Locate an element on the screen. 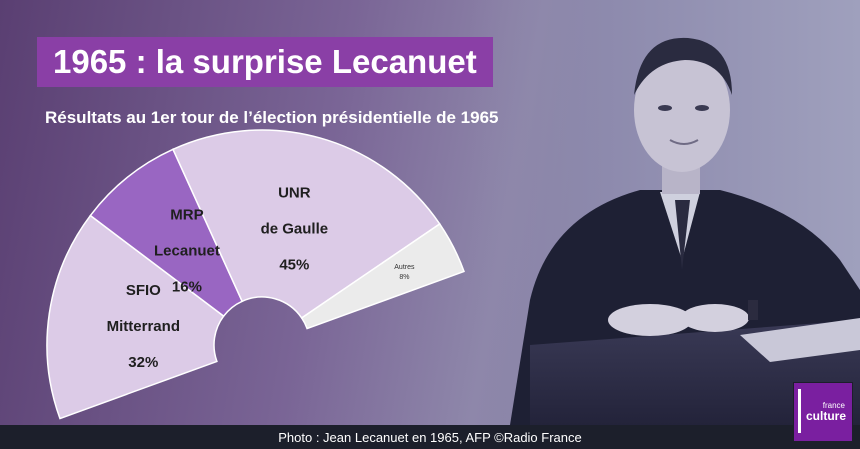 Image resolution: width=860 pixels, height=449 pixels. slice-autres is located at coordinates (382, 276).